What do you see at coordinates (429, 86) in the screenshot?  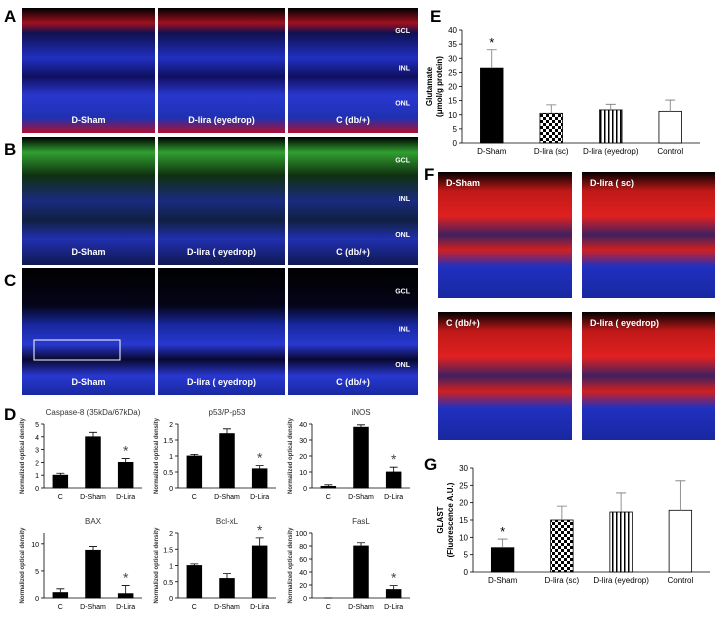 I see `y-axis-label: Glutamate` at bounding box center [429, 86].